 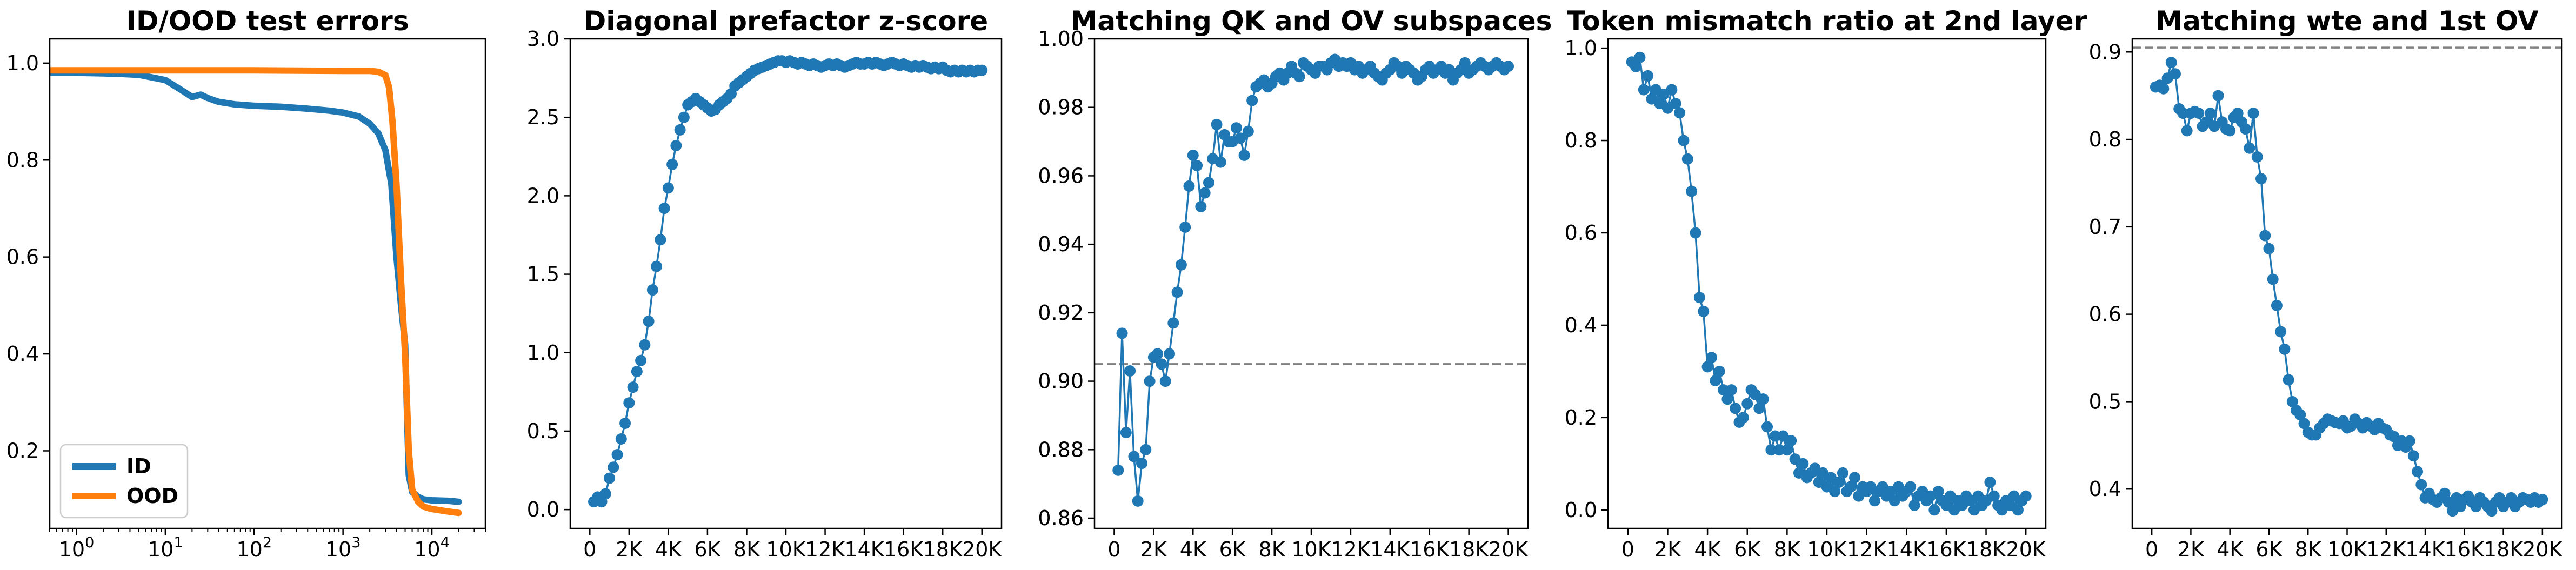 I want to click on x-tick-label: 4K, so click(x=1193, y=549).